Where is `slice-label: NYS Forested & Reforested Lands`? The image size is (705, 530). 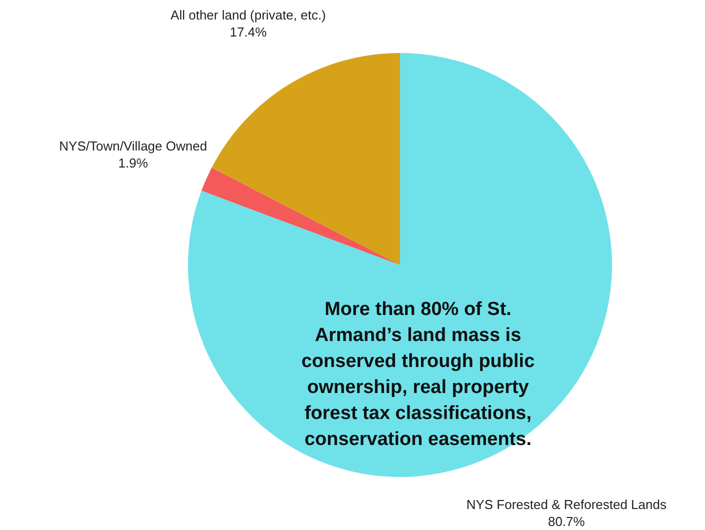
slice-label: NYS Forested & Reforested Lands is located at coordinates (566, 504).